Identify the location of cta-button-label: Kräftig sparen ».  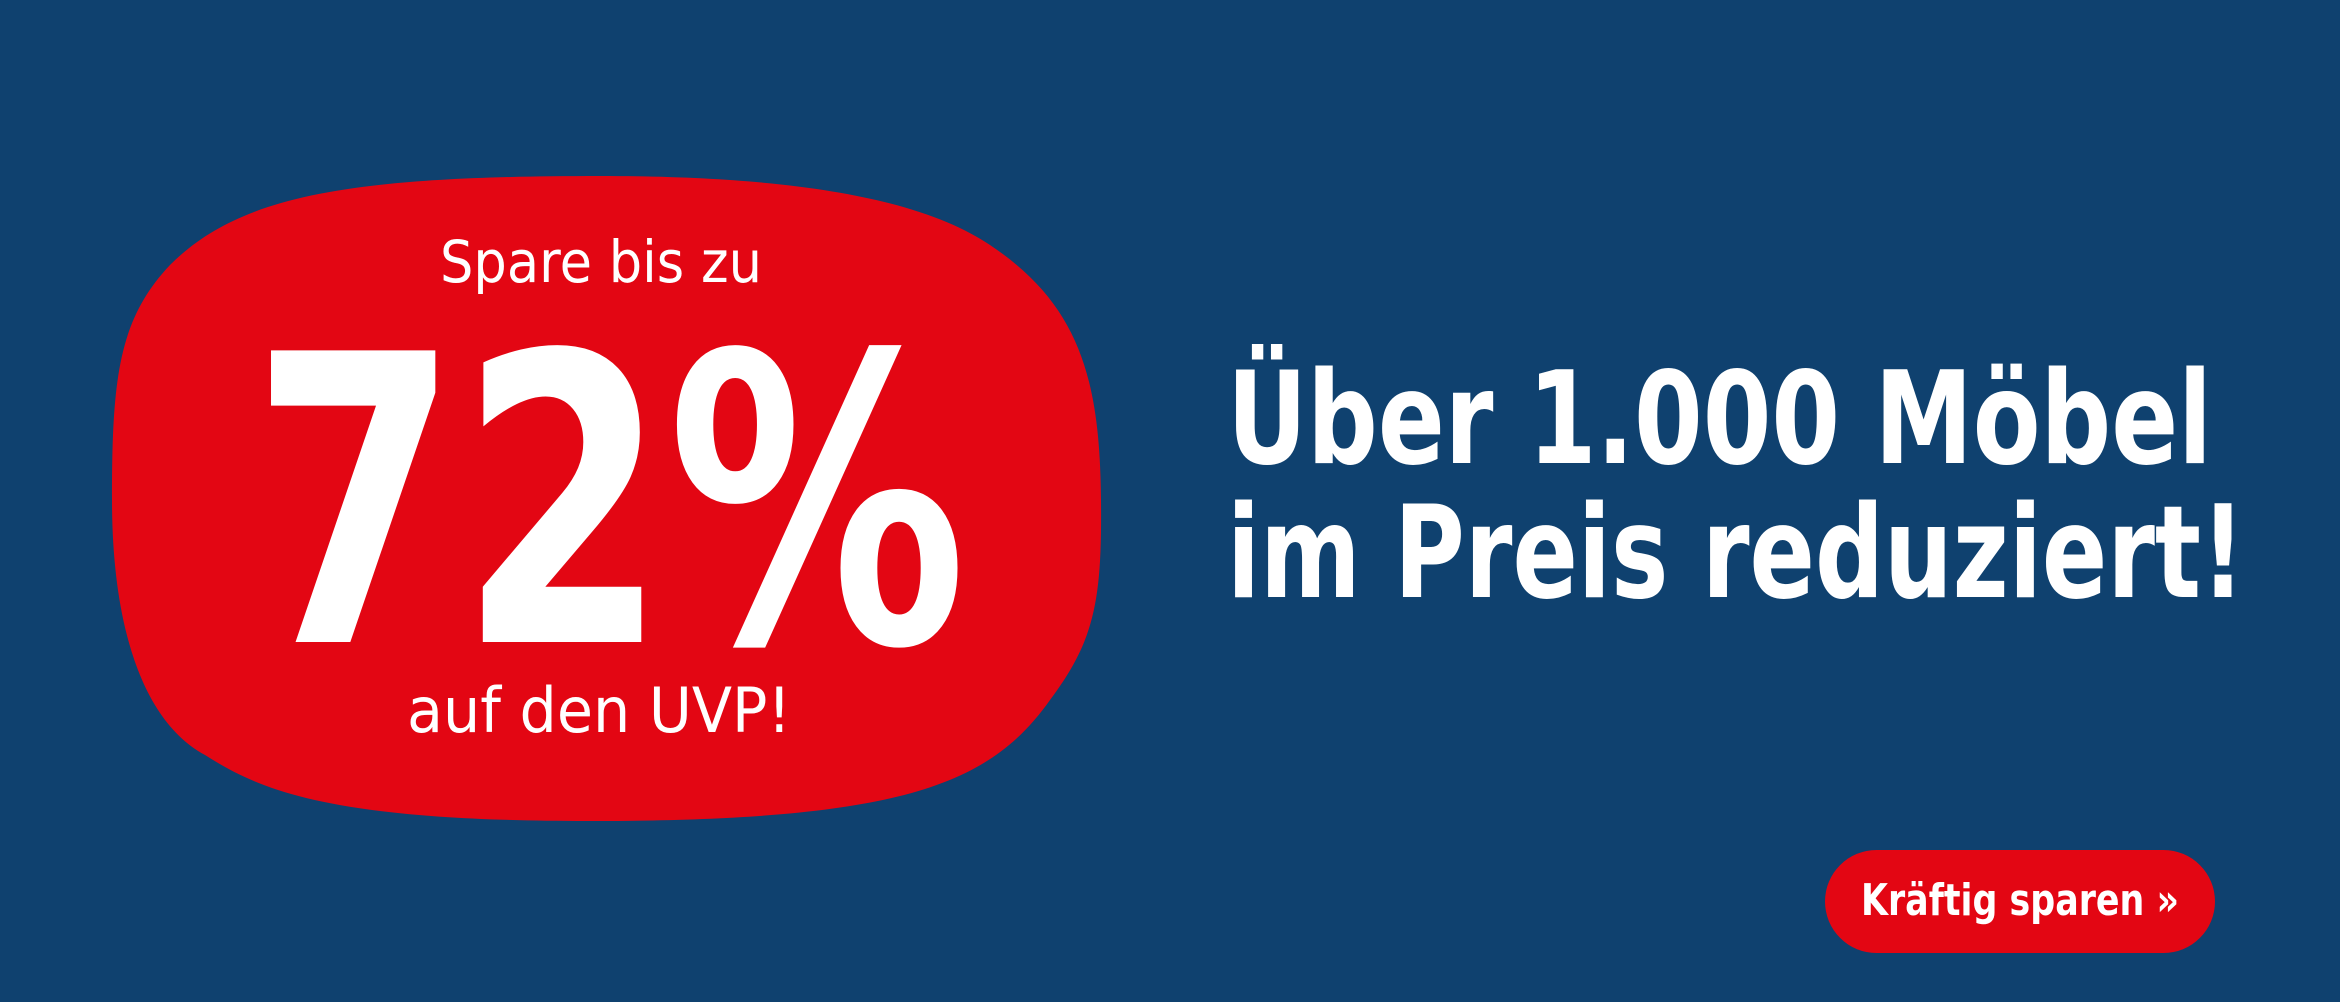
(2020, 900).